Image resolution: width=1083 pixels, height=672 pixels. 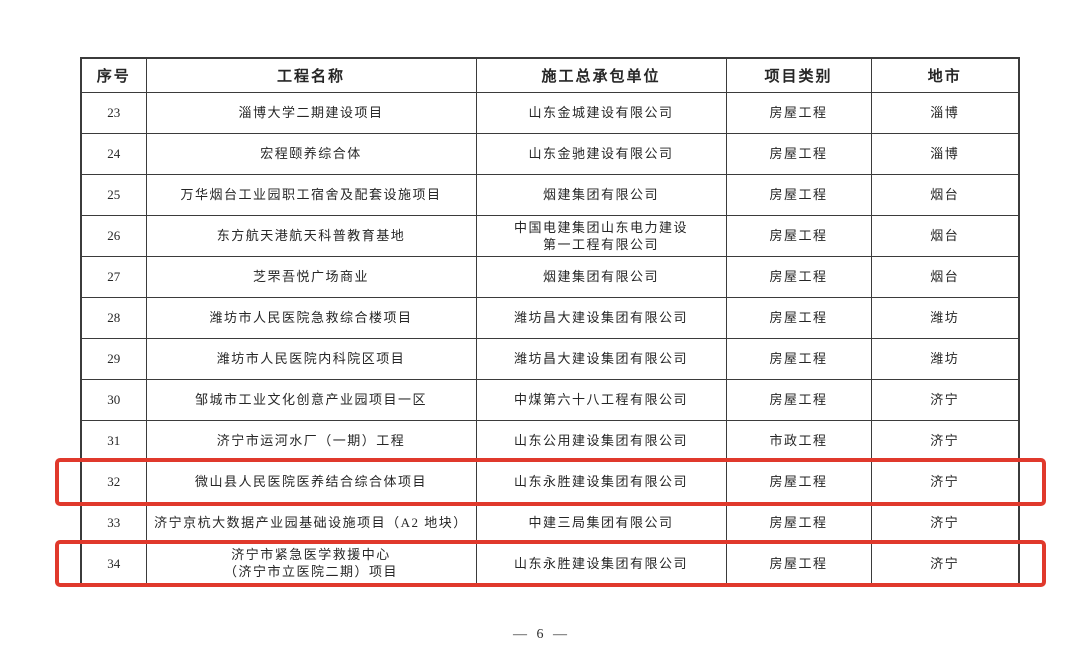 What do you see at coordinates (113, 194) in the screenshot?
I see `cell-serial: 25` at bounding box center [113, 194].